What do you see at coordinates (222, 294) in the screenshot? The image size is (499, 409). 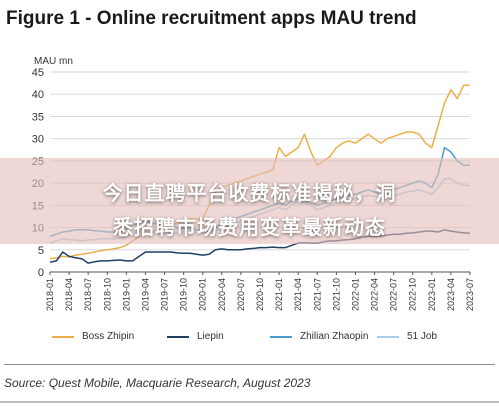 I see `x-tick-label: 2020-04` at bounding box center [222, 294].